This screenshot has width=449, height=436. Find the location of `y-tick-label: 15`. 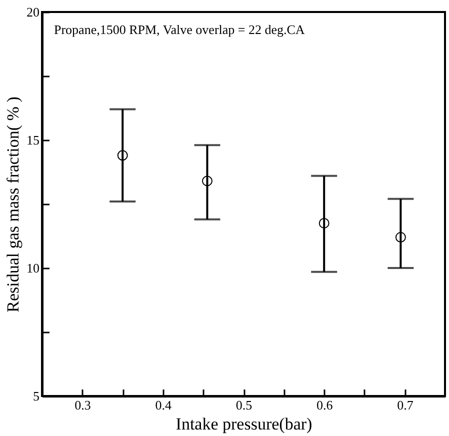

y-tick-label: 15 is located at coordinates (33, 140).